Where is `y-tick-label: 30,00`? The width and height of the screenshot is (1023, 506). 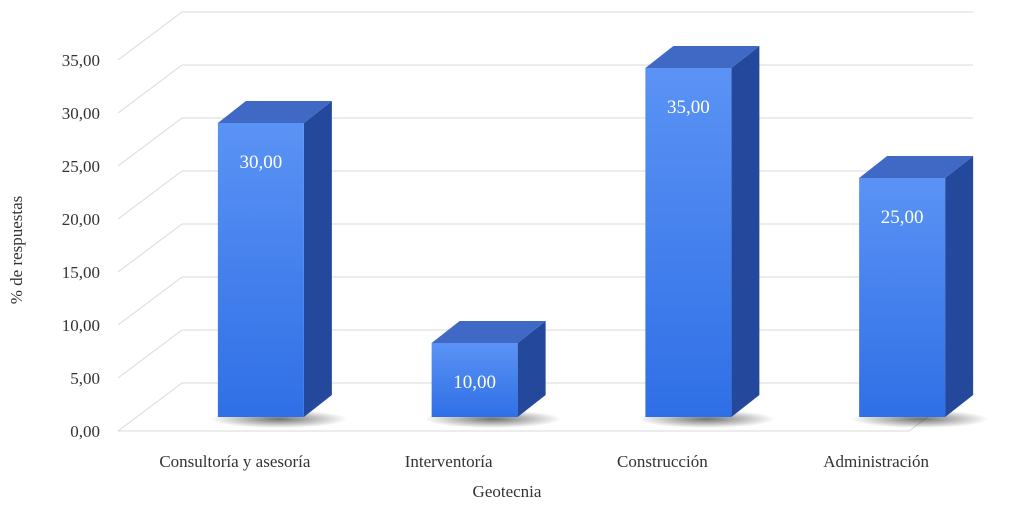
y-tick-label: 30,00 is located at coordinates (81, 113).